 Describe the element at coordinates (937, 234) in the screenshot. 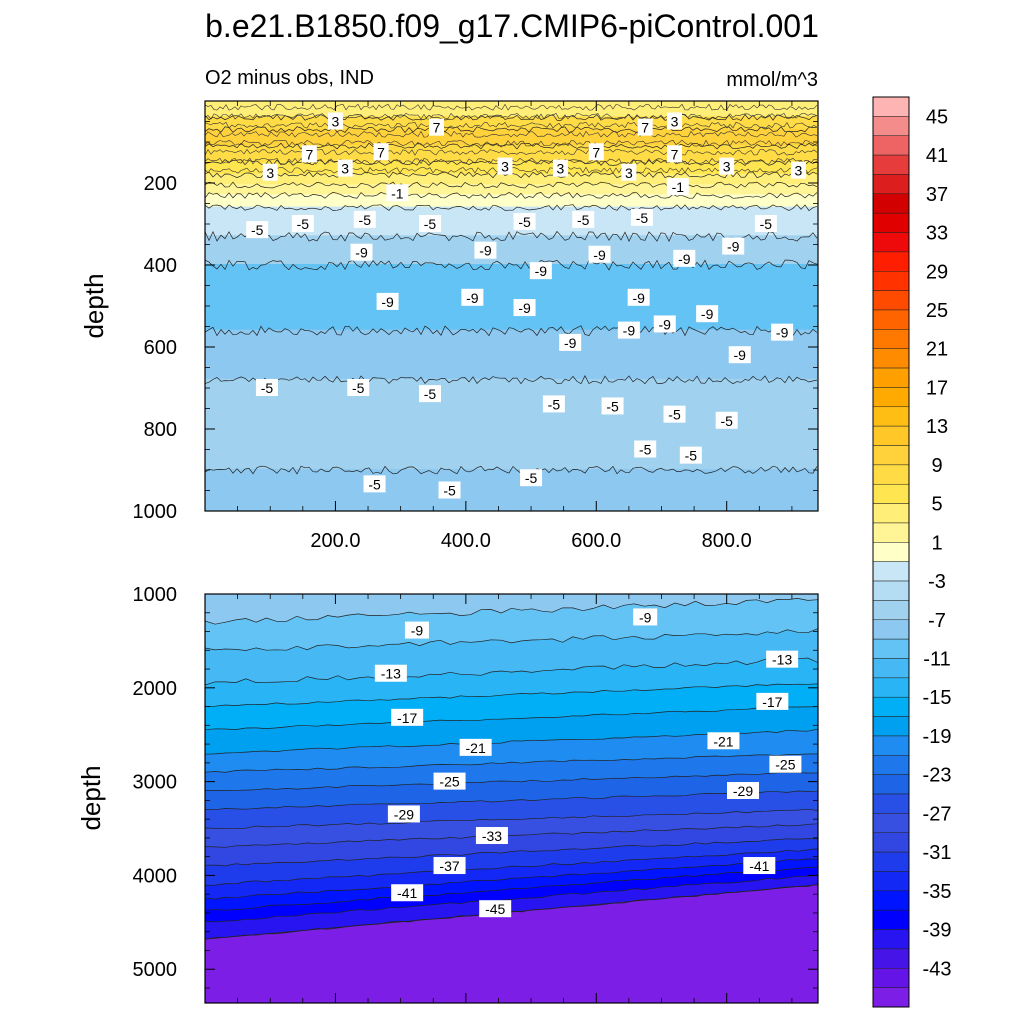

I see `colorbar-label: 33` at that location.